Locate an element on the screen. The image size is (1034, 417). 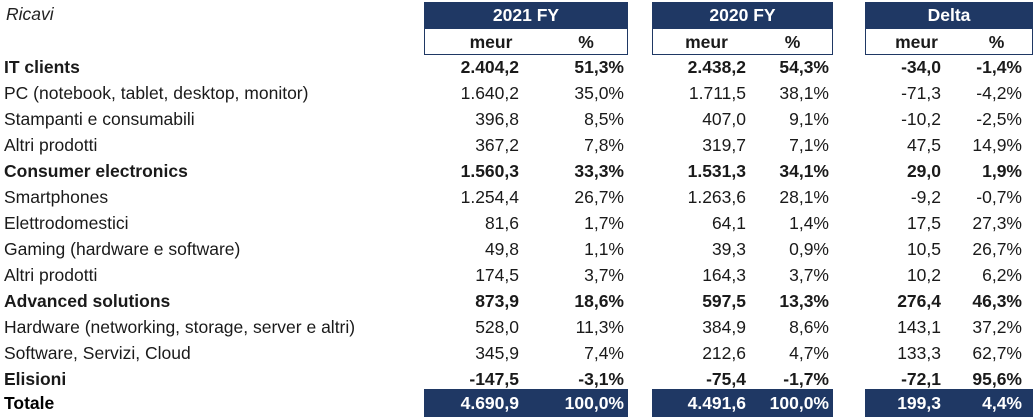
cell-2020-meur: 2.438,2 is located at coordinates (716, 67).